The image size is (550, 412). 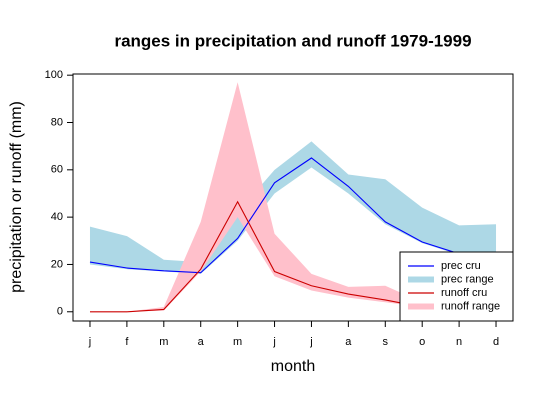 I want to click on y-tick-label: 0, so click(x=60, y=312).